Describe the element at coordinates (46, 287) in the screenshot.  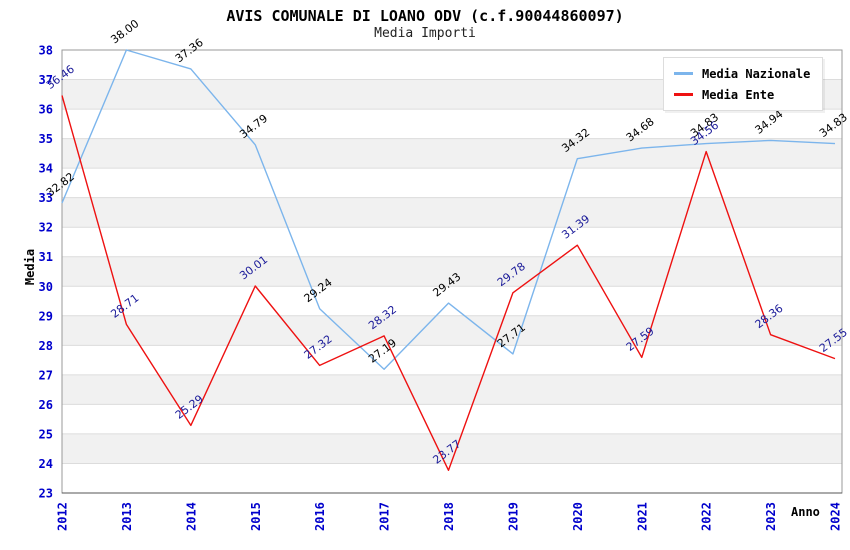
I see `y-tick-label: 30` at that location.